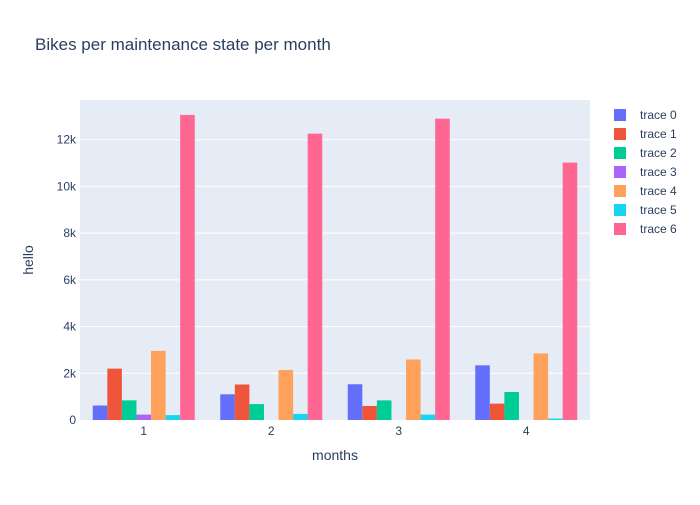  What do you see at coordinates (658, 134) in the screenshot?
I see `legend-label: trace 1` at bounding box center [658, 134].